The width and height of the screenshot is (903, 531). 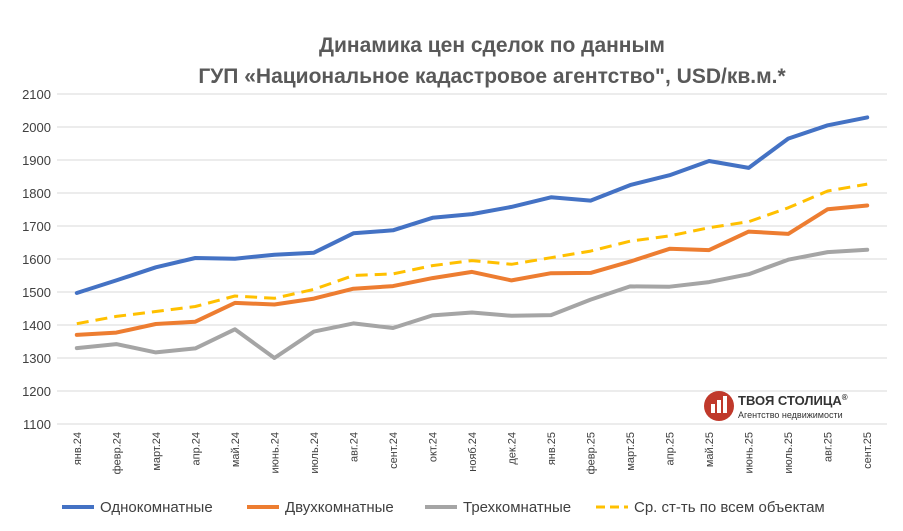 What do you see at coordinates (78, 448) in the screenshot?
I see `x-tick-label: янв.24` at bounding box center [78, 448].